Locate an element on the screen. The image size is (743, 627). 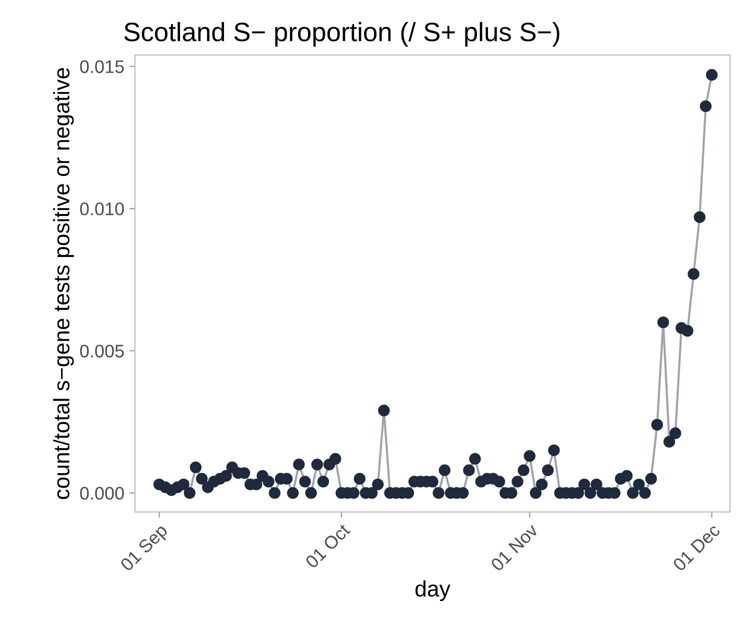
x-tick-label: 01 Nov is located at coordinates (514, 547).